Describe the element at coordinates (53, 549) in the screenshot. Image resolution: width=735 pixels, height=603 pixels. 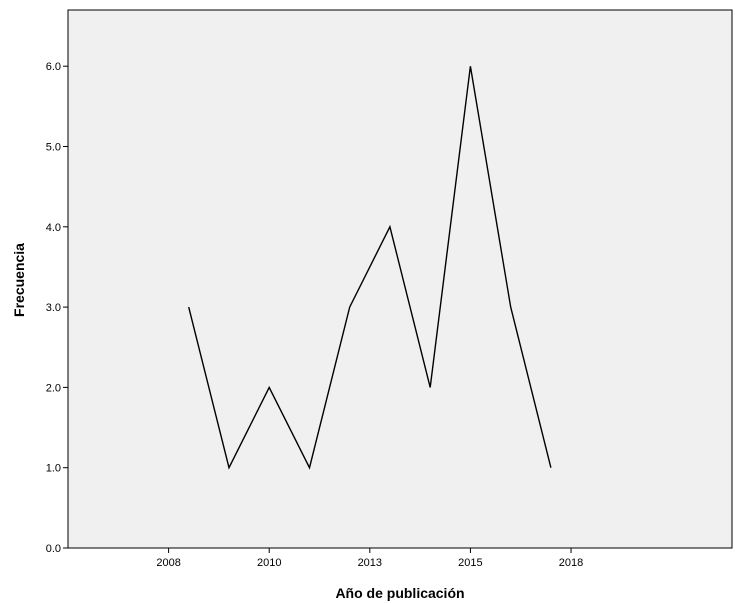
I see `y-tick-label: 0.0` at that location.